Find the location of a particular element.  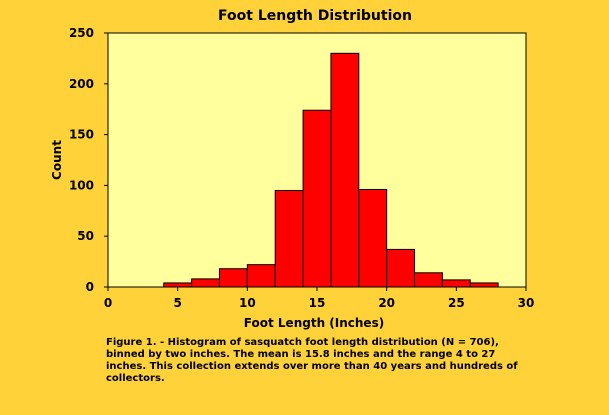

x-tick-label-10: 10 is located at coordinates (247, 303).